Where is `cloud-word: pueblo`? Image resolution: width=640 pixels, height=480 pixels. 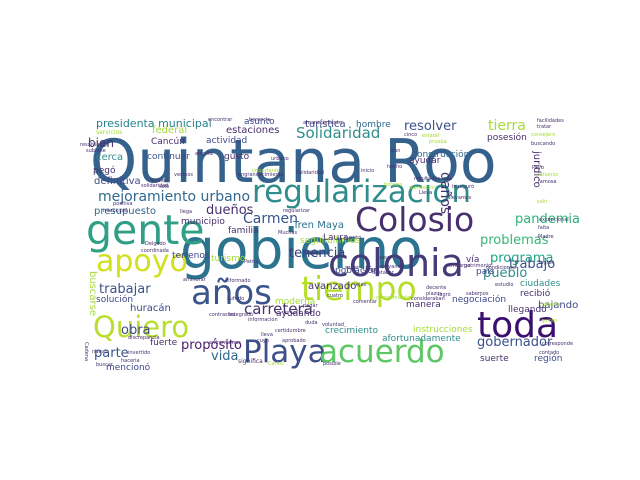
cloud-word: pueblo is located at coordinates (505, 273).